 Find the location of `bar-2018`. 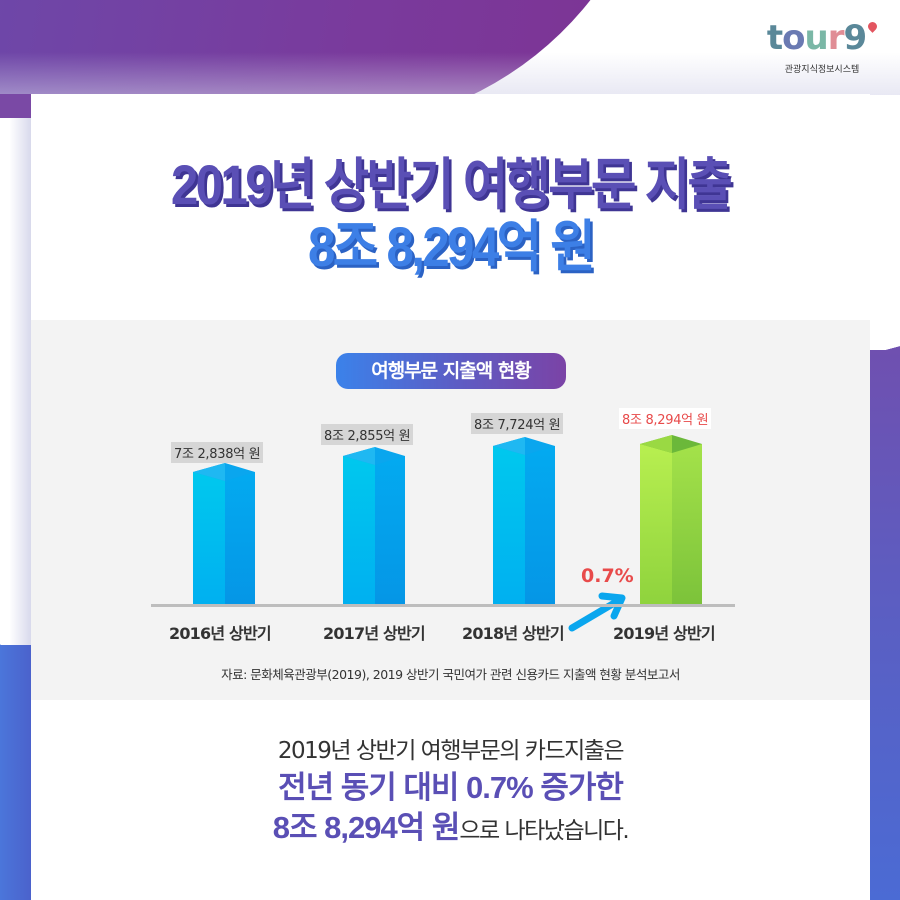

bar-2018 is located at coordinates (524, 520).